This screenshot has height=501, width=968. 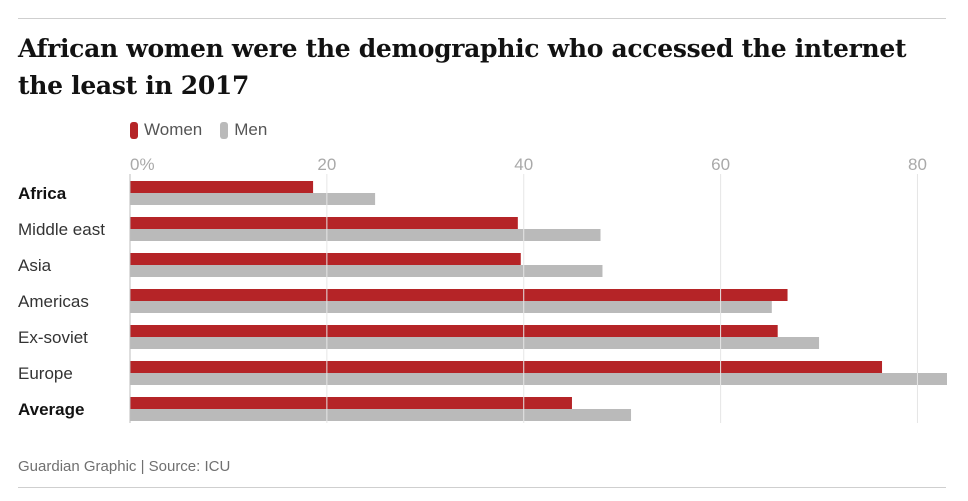 I want to click on legend-label-men: Men, so click(x=251, y=129).